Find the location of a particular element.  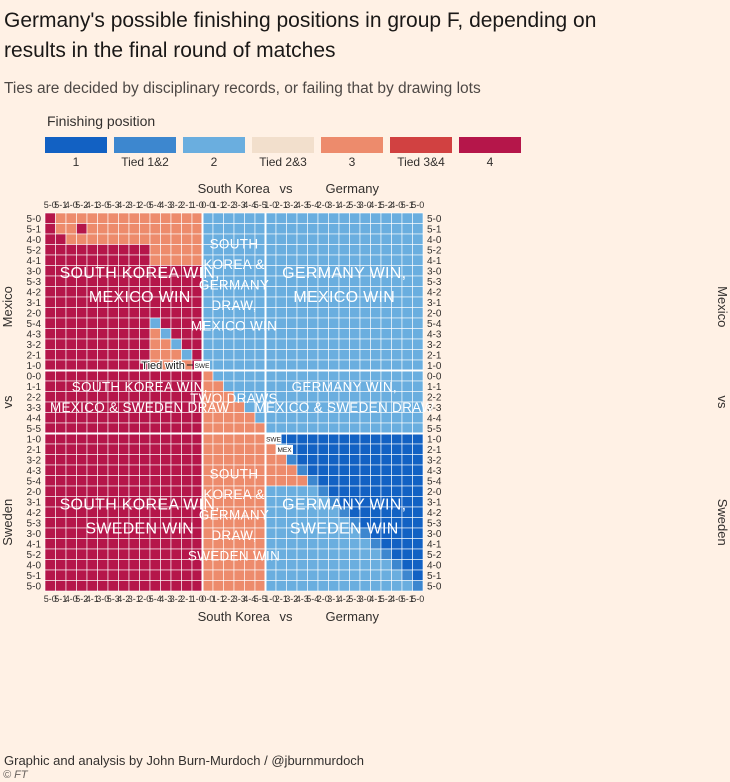

x-tick-label-top: 3-2 is located at coordinates (291, 205).